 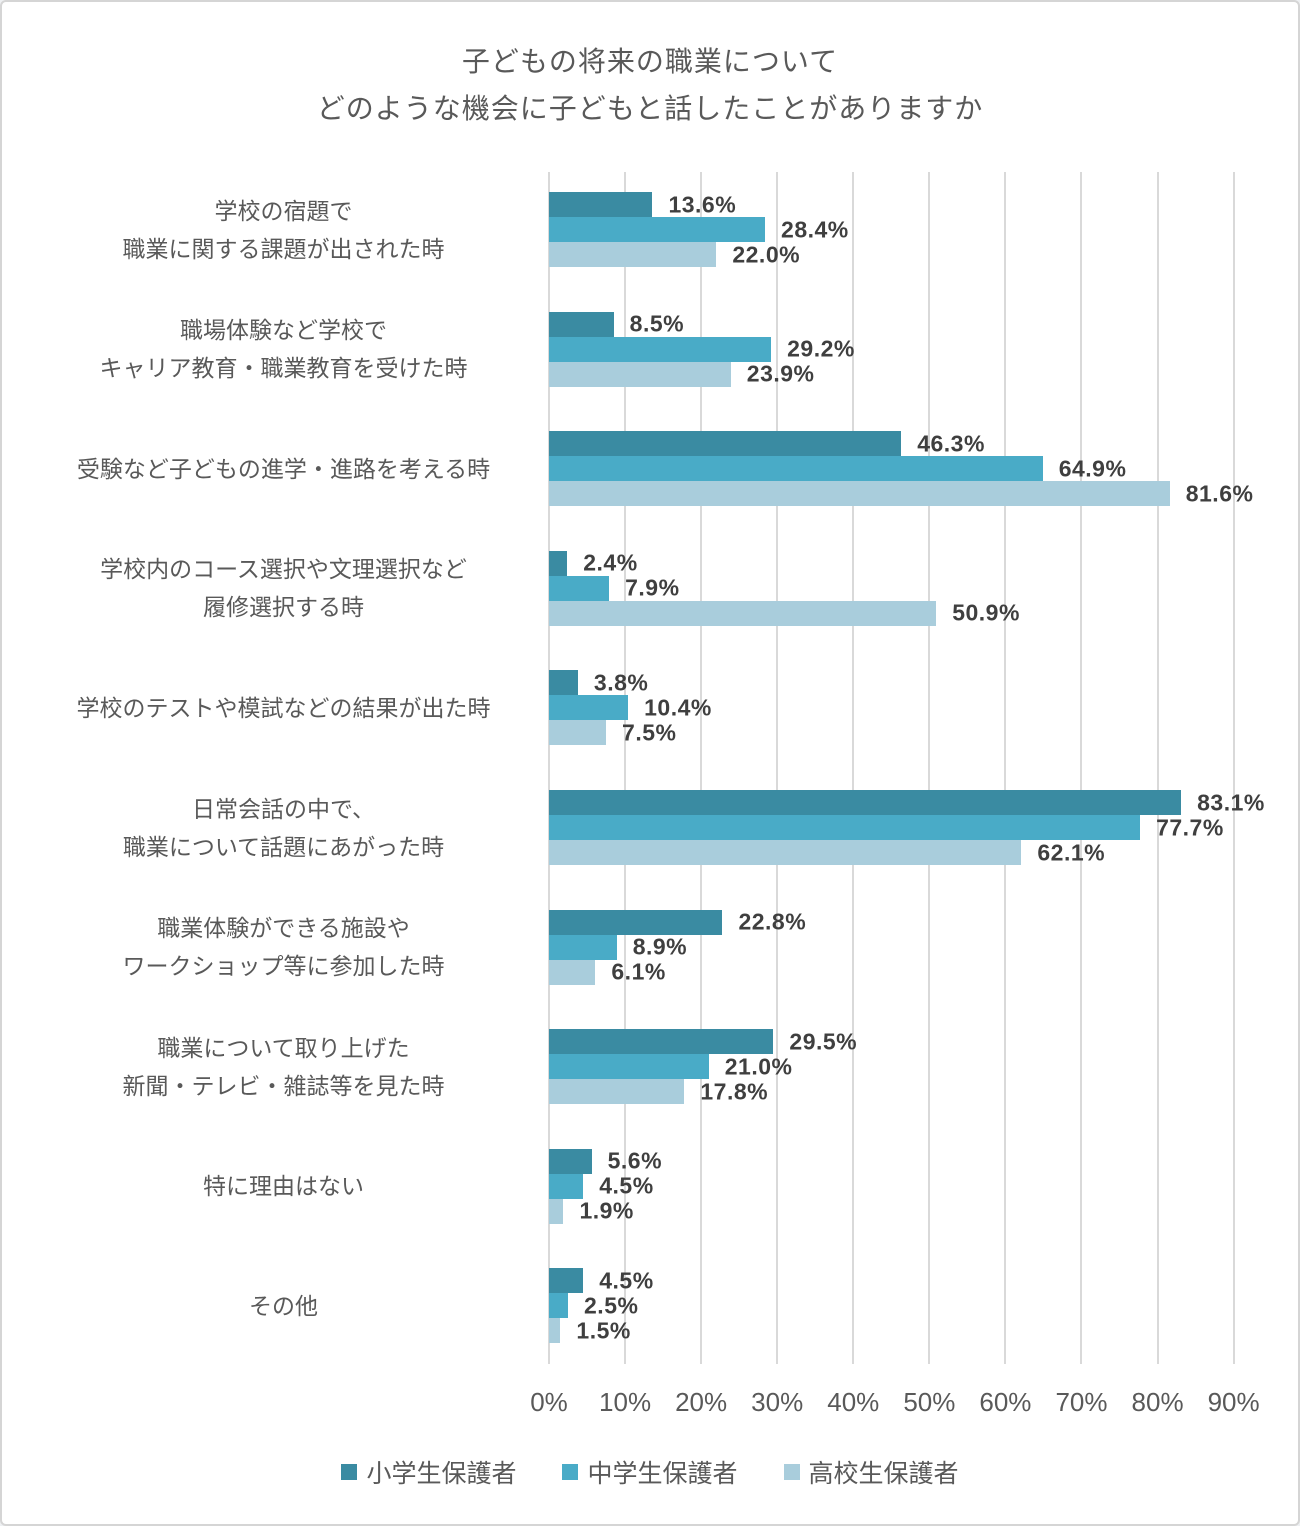 I want to click on category-label: その他, so click(x=283, y=1306).